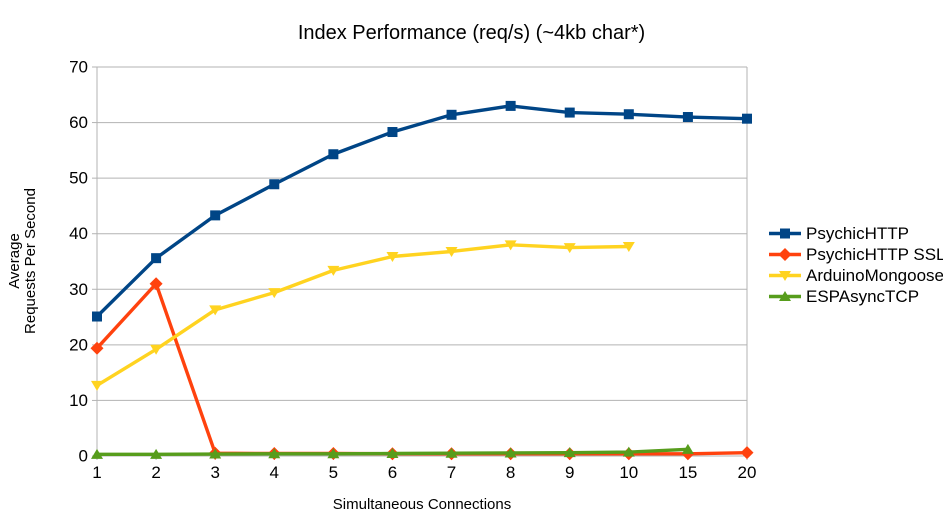  Describe the element at coordinates (83, 456) in the screenshot. I see `y-tick-label: 0` at that location.